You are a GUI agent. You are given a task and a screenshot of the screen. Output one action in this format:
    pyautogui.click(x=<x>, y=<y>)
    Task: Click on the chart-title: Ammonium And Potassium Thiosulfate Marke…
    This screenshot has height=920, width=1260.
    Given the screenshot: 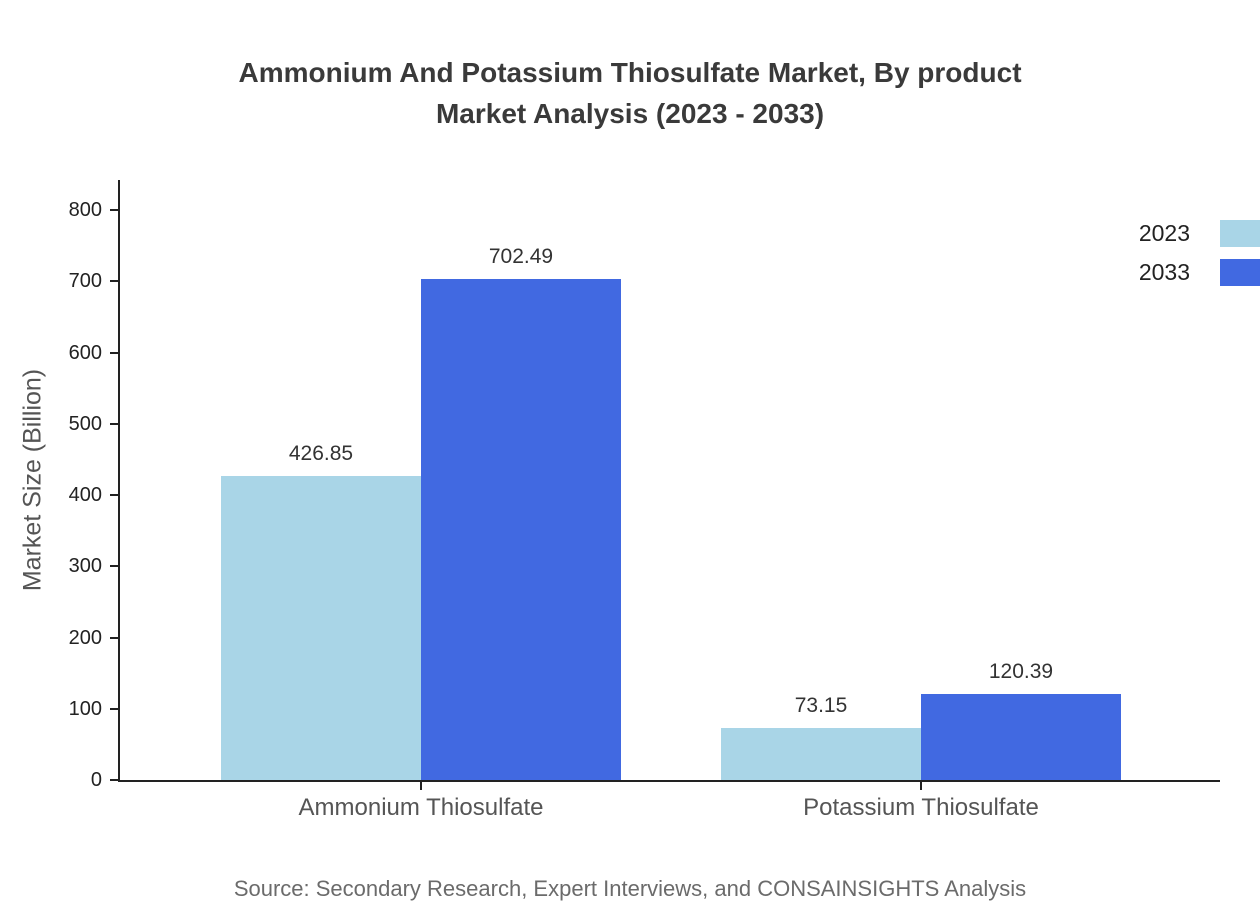 What is the action you would take?
    pyautogui.click(x=630, y=93)
    